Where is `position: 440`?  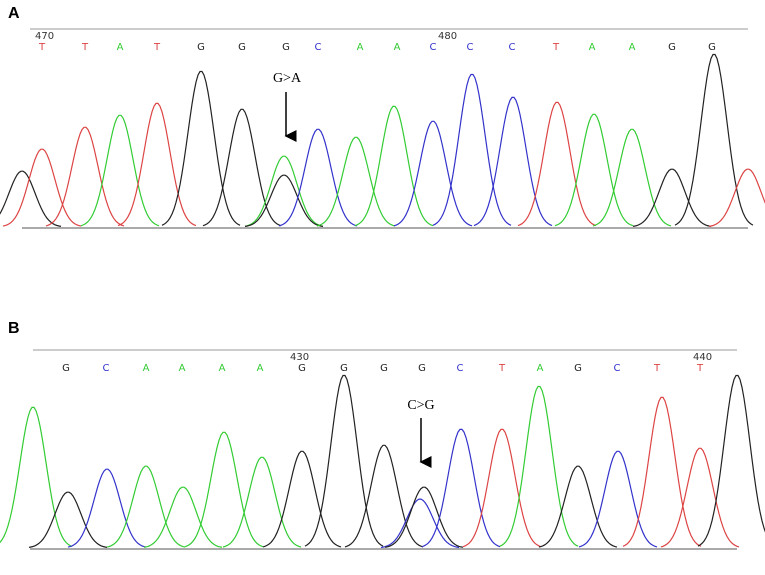 position: 440 is located at coordinates (702, 357).